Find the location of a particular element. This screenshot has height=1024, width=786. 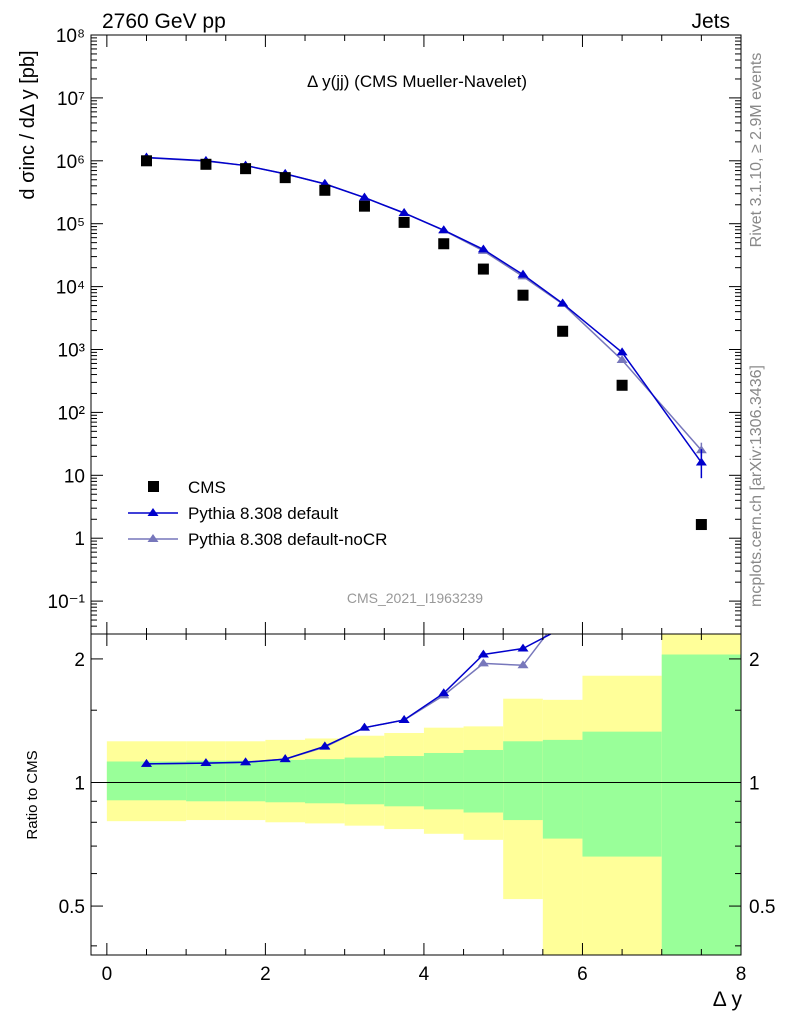

mcplots-text: mcplots.cern.ch [arXiv:1306.3436] is located at coordinates (756, 486).